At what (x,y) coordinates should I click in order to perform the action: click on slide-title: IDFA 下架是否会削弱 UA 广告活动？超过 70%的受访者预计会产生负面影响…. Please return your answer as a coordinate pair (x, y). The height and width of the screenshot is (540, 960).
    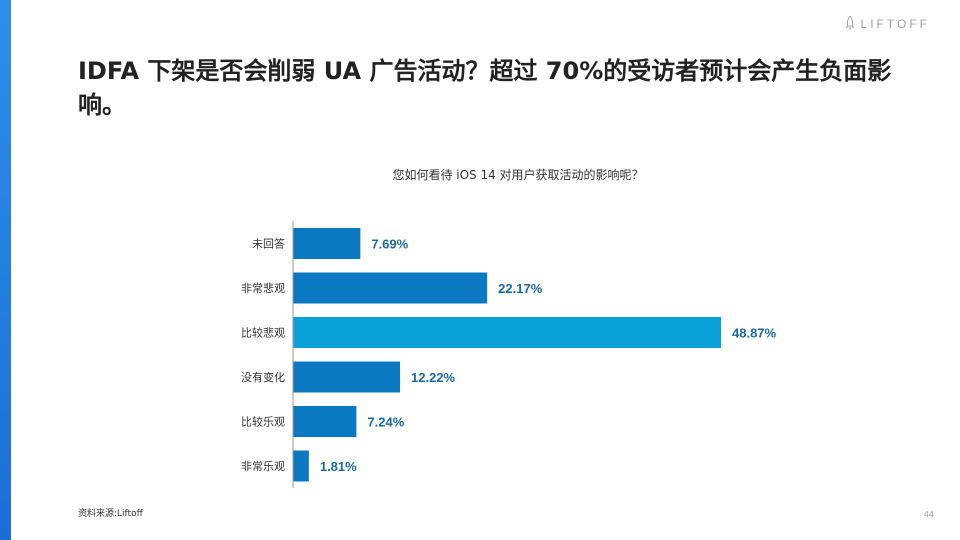
    Looking at the image, I should click on (485, 88).